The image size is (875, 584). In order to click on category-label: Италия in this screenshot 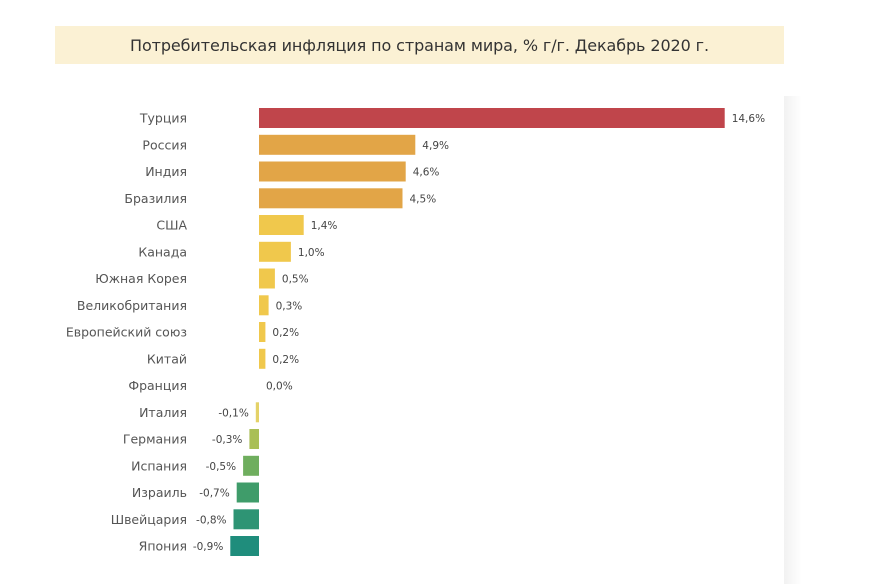, I will do `click(163, 412)`.